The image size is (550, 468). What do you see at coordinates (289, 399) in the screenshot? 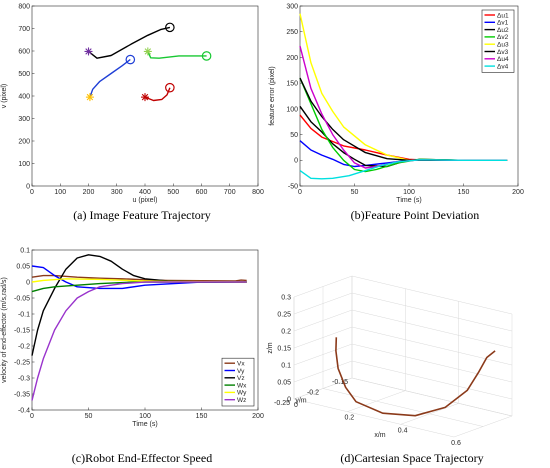
I see `z-tick-label: 0` at bounding box center [289, 399].